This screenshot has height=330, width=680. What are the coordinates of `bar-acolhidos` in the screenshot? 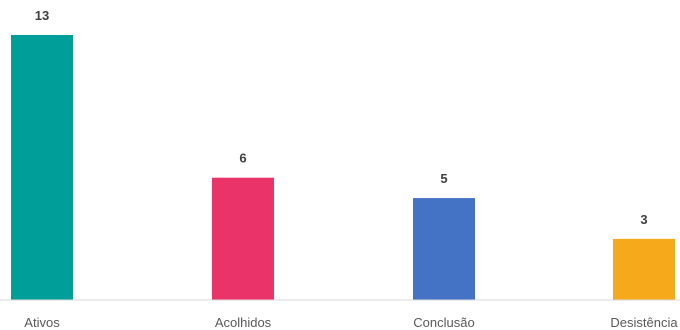 It's located at (243, 238).